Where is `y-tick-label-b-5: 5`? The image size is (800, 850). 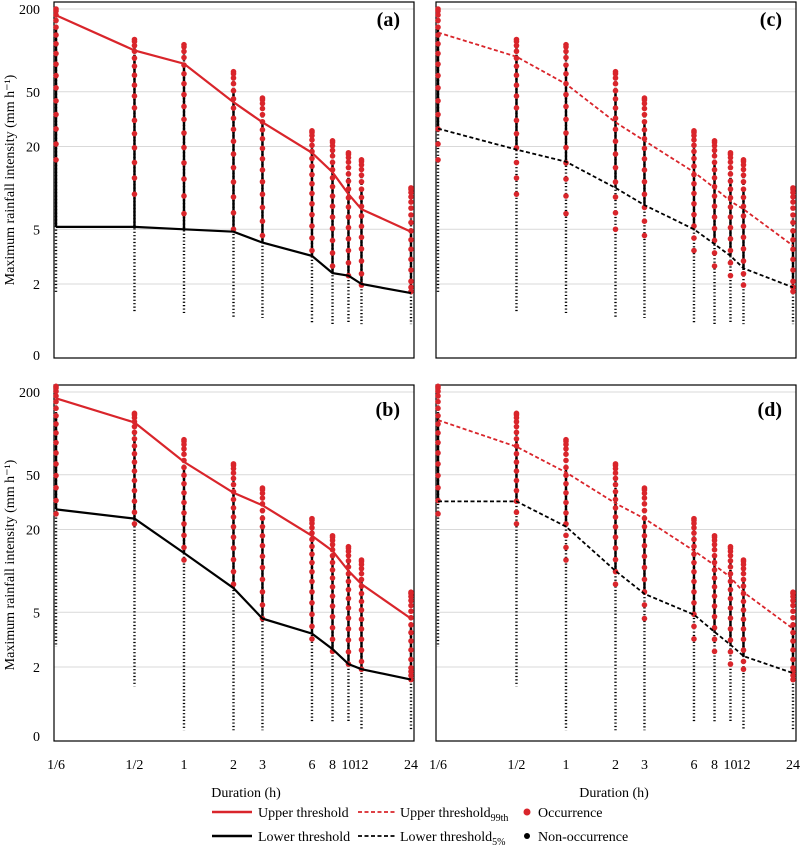 y-tick-label-b-5: 5 is located at coordinates (36, 613).